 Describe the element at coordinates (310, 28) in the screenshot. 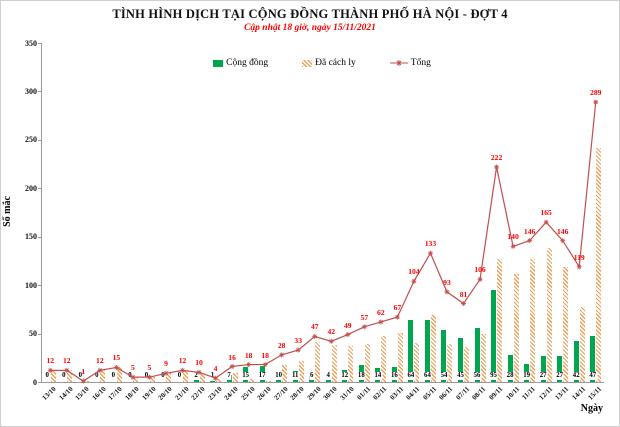

I see `chart-subtitle: Cập nhật 18 giờ, ngày 15/11/2021` at that location.